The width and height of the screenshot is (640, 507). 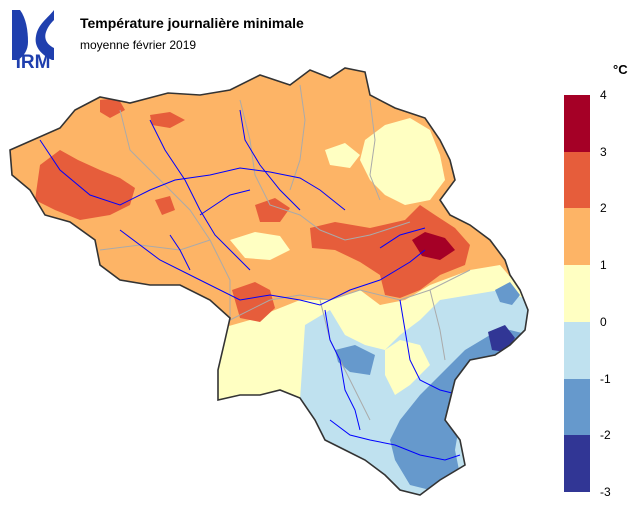 I want to click on legend-tick-label: 4, so click(x=603, y=95).